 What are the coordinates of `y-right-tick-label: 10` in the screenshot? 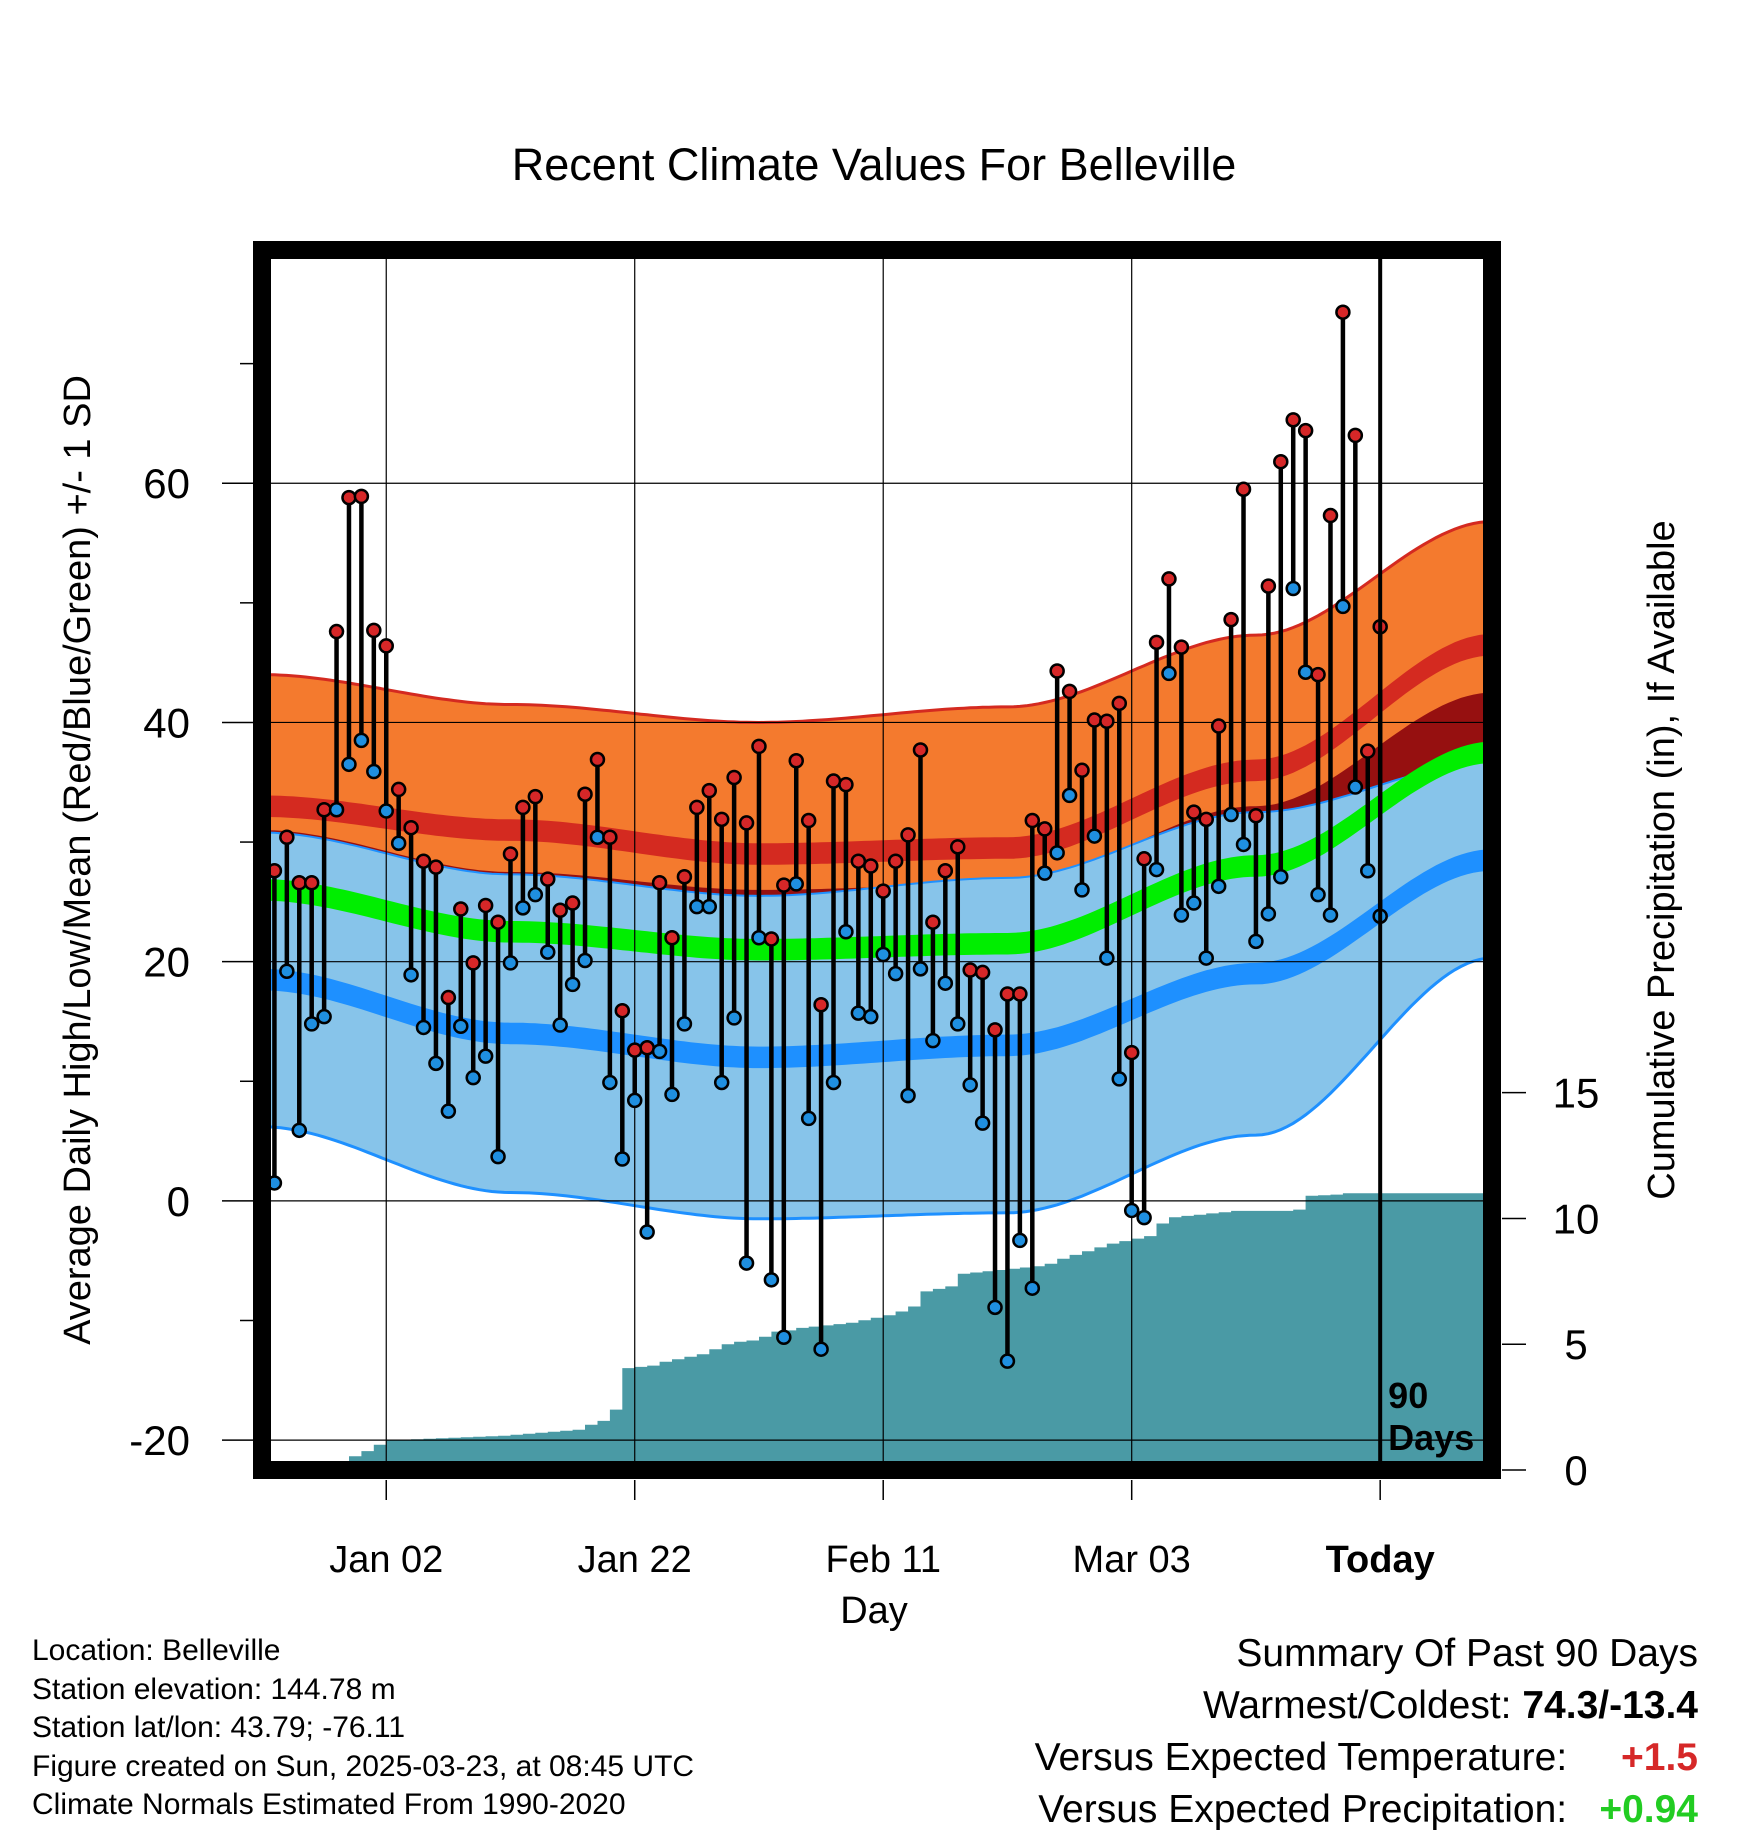 It's located at (1576, 1218).